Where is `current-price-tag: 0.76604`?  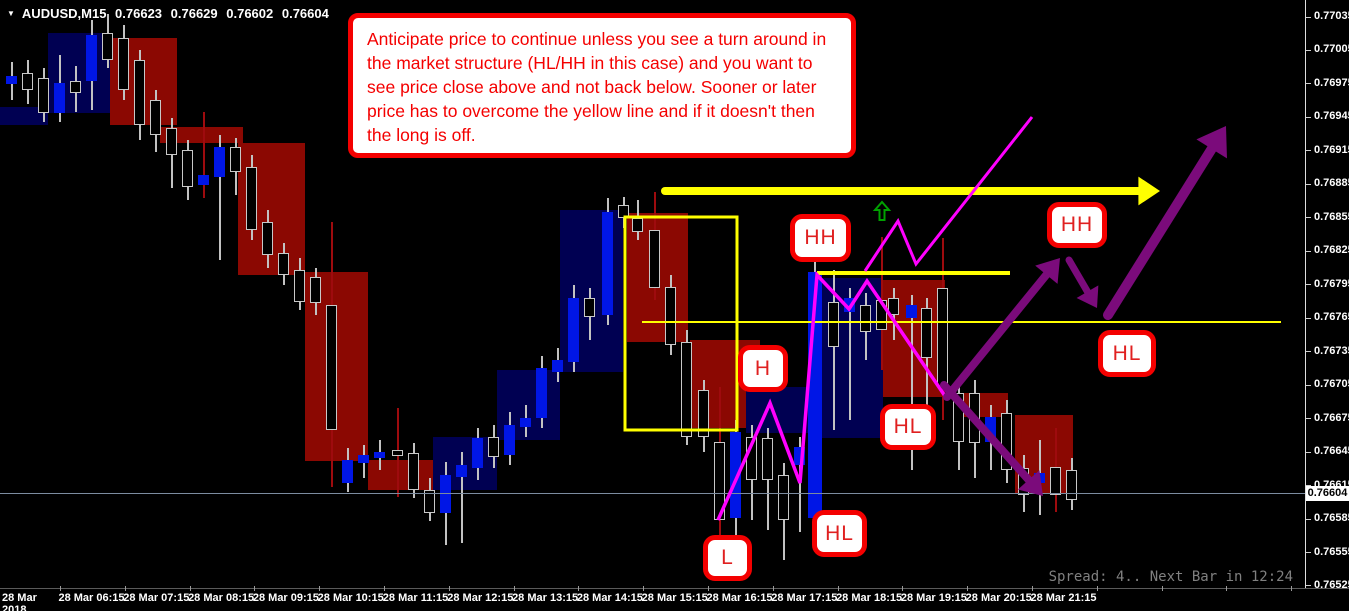
current-price-tag: 0.76604 is located at coordinates (1327, 493).